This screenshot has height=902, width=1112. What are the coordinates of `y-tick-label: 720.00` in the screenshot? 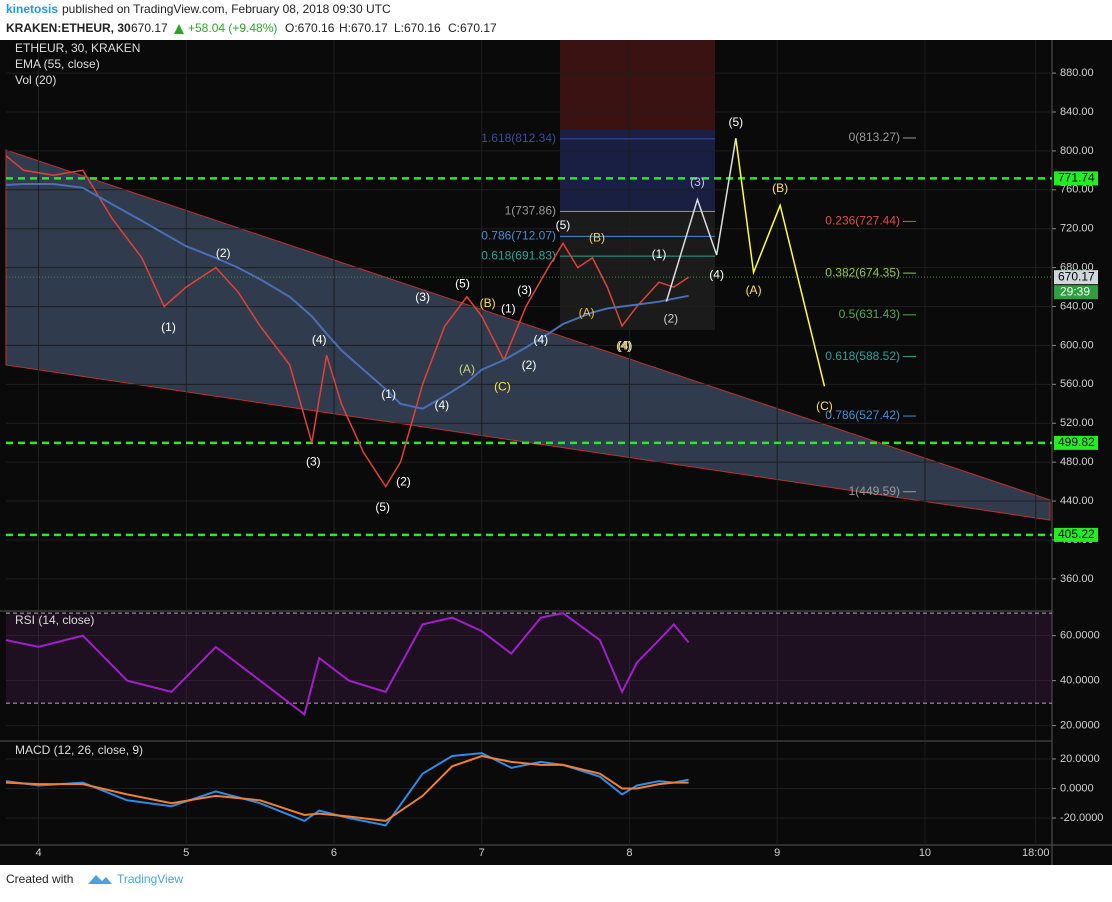 It's located at (1077, 229).